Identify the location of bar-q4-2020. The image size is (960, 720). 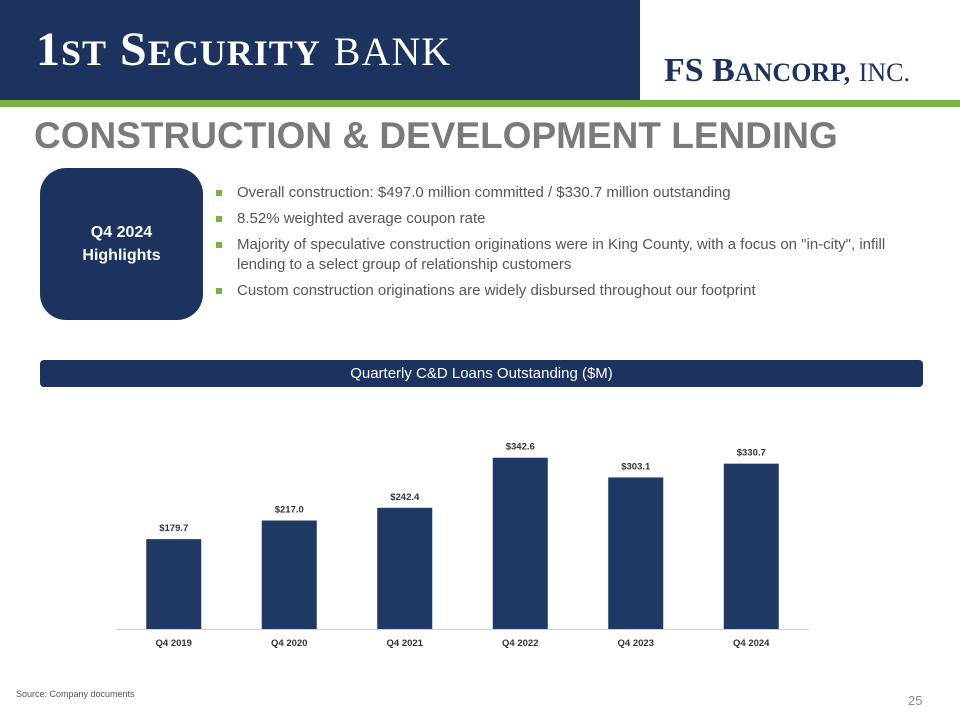
(289, 574).